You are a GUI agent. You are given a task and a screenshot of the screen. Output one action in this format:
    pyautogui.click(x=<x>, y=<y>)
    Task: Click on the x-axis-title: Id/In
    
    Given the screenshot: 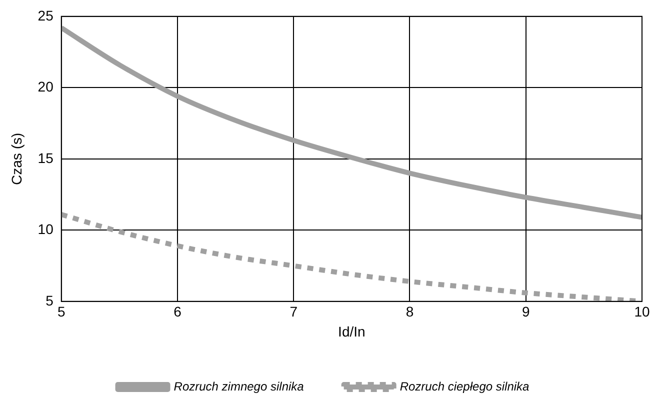 What is the action you would take?
    pyautogui.click(x=352, y=331)
    